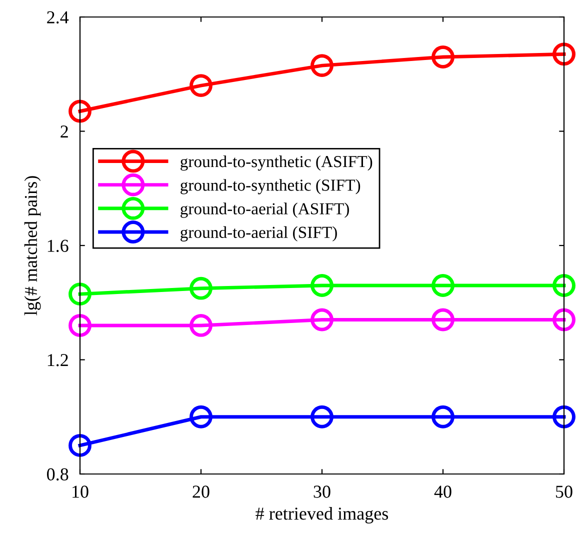  I want to click on y-tick-label: 2, so click(64, 132).